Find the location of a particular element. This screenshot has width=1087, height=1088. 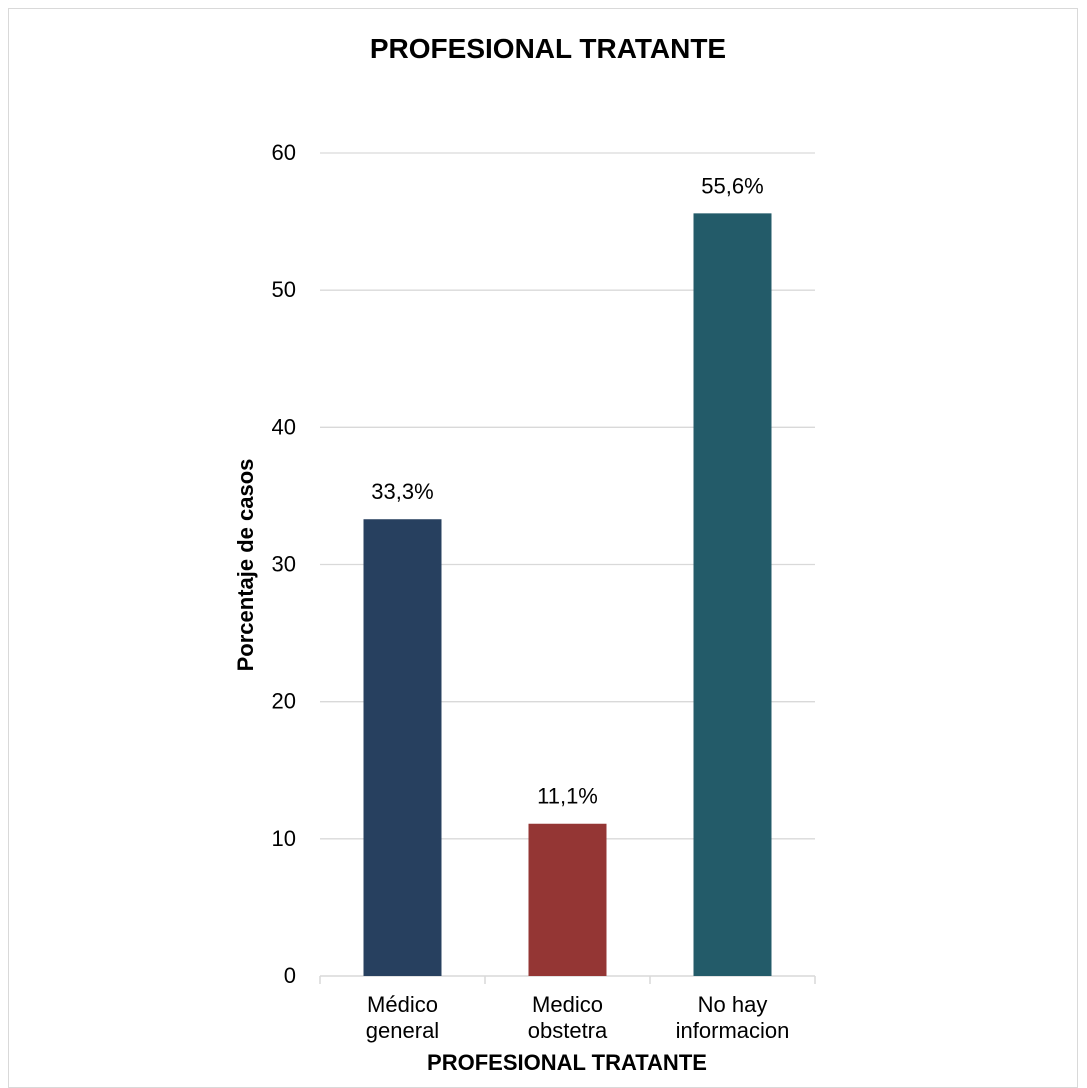

y-tick-label: 0 is located at coordinates (290, 975).